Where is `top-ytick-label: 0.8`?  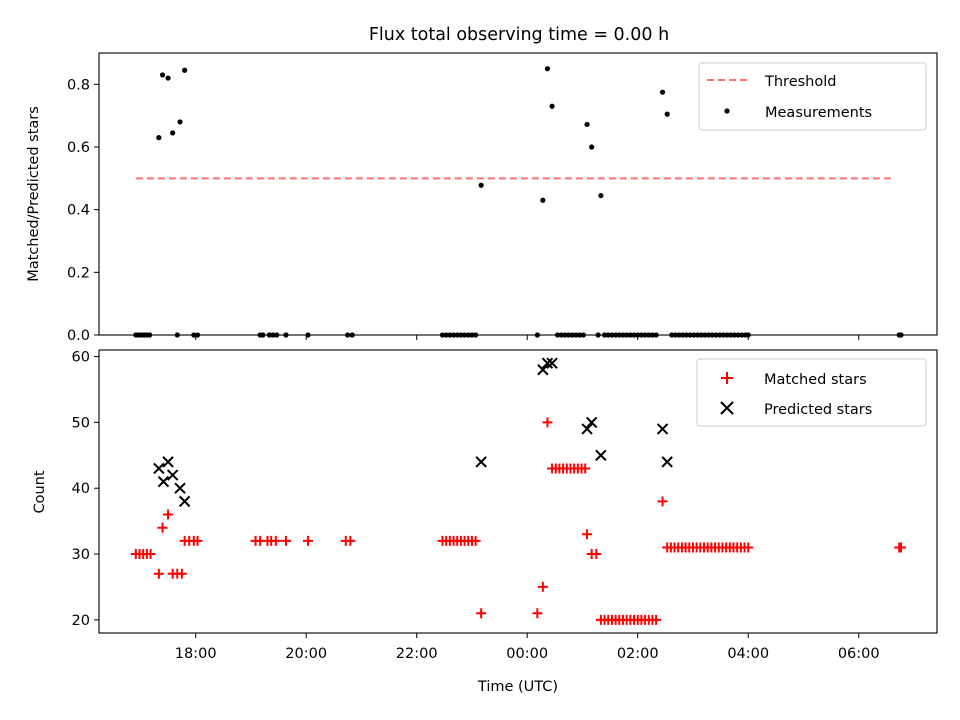 top-ytick-label: 0.8 is located at coordinates (78, 85).